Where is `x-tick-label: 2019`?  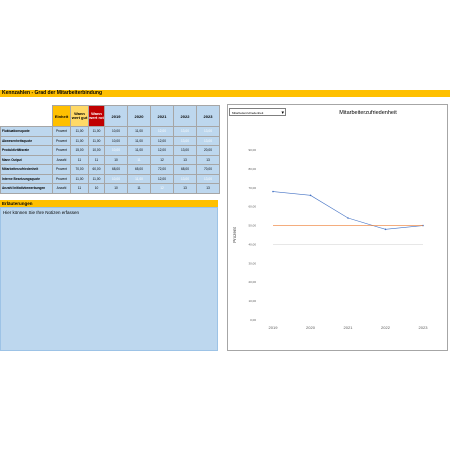 x-tick-label: 2019 is located at coordinates (274, 327).